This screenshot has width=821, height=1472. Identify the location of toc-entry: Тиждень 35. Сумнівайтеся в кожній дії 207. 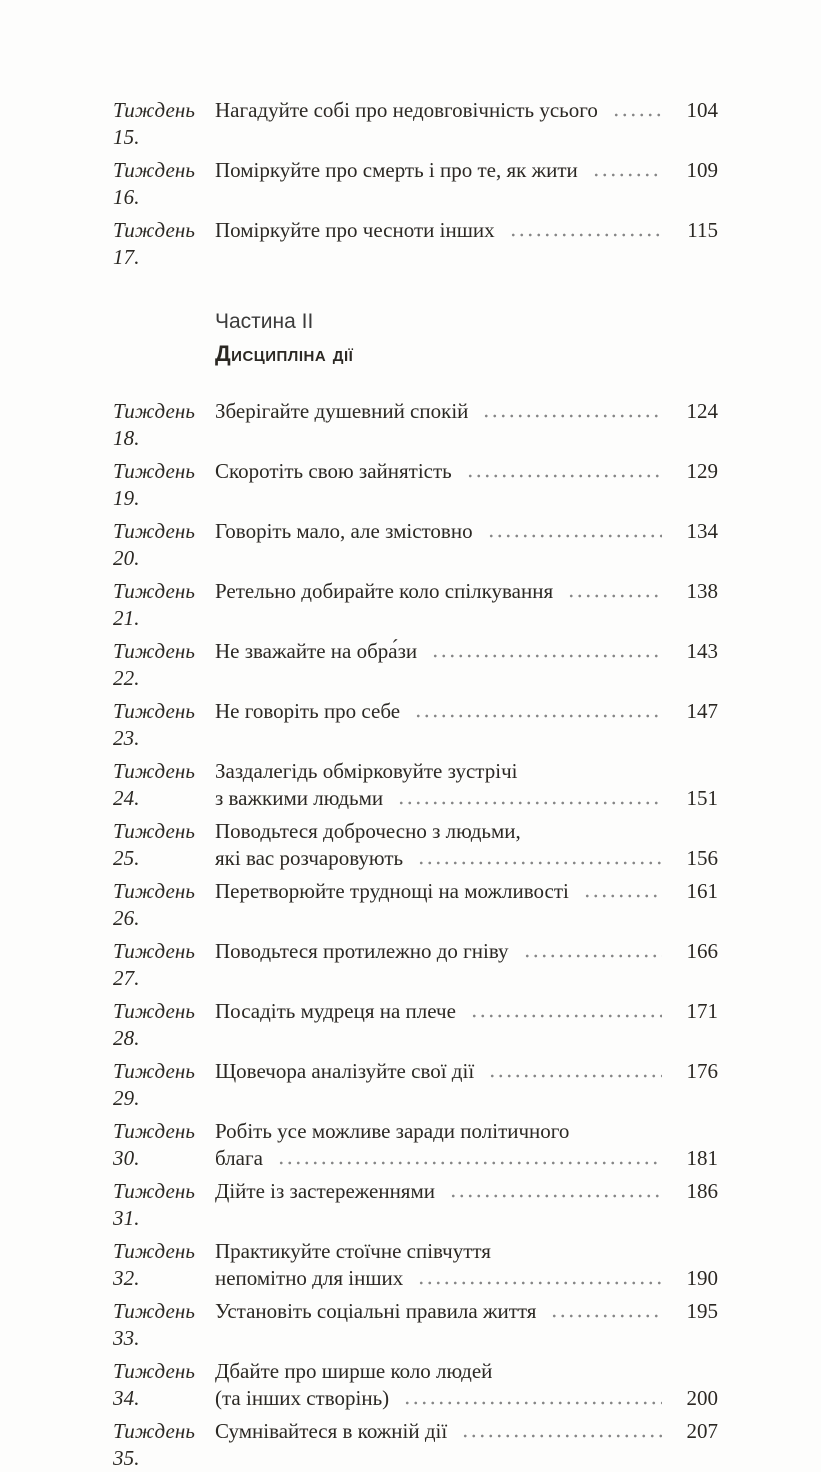
(415, 1445).